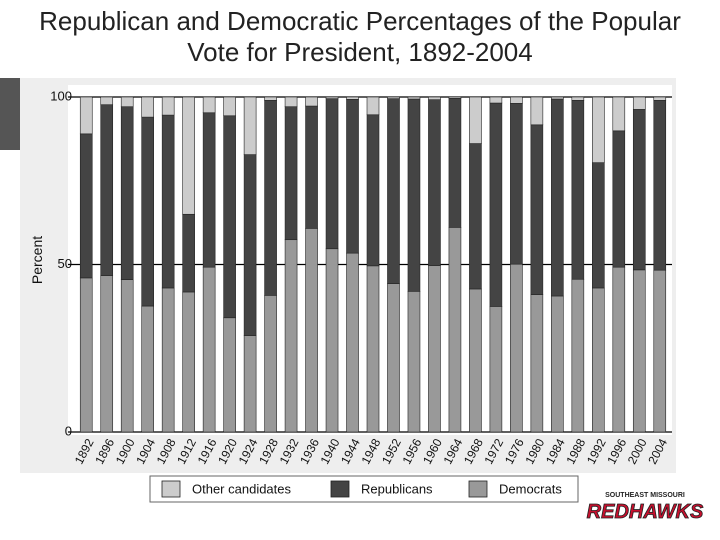 The height and width of the screenshot is (540, 720). I want to click on legend-label: Democrats, so click(530, 488).